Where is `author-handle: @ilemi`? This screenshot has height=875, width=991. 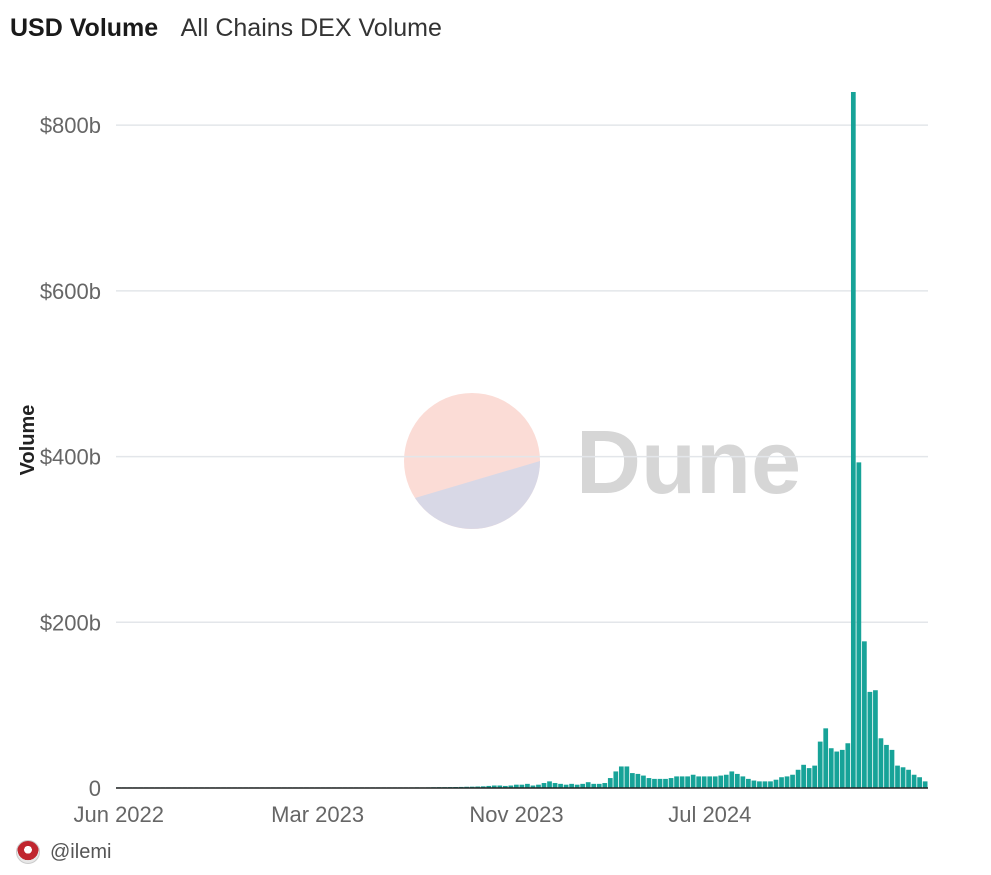 author-handle: @ilemi is located at coordinates (81, 851).